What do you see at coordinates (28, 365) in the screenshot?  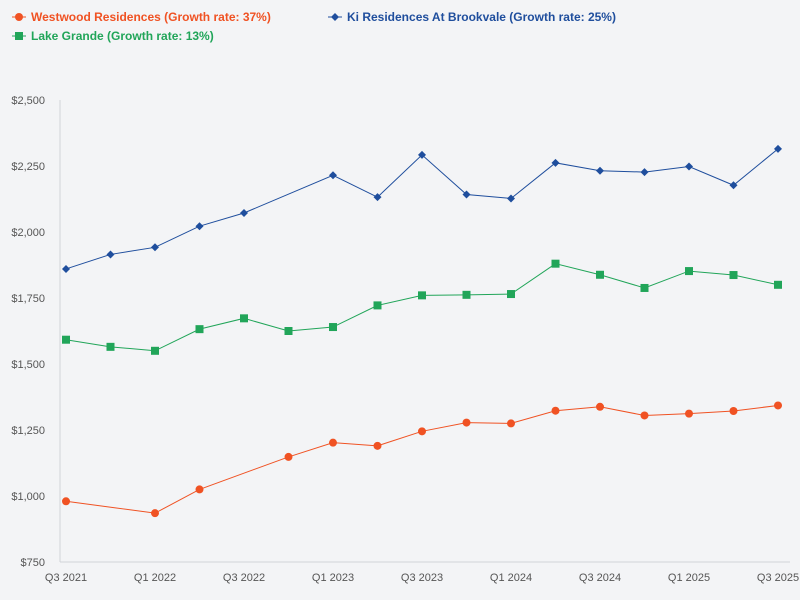 I see `y-tick-label: $1,500` at bounding box center [28, 365].